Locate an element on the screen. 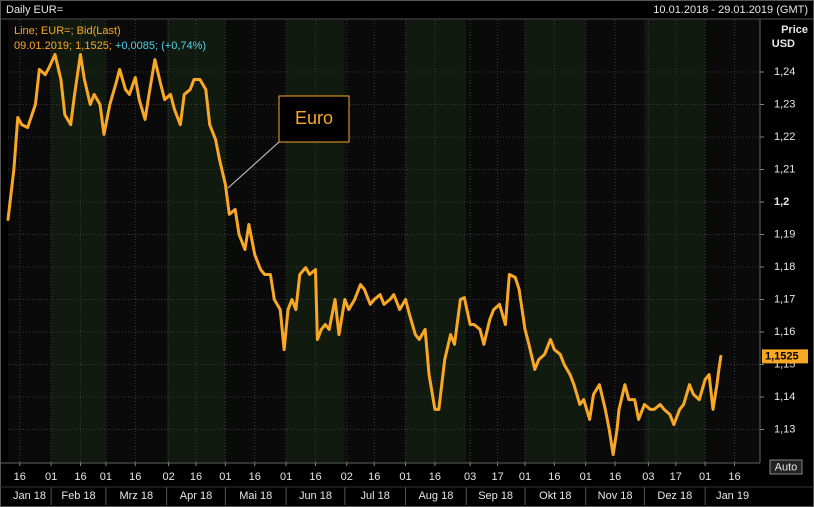 This screenshot has height=507, width=814. annotation: Euro is located at coordinates (288, 142).